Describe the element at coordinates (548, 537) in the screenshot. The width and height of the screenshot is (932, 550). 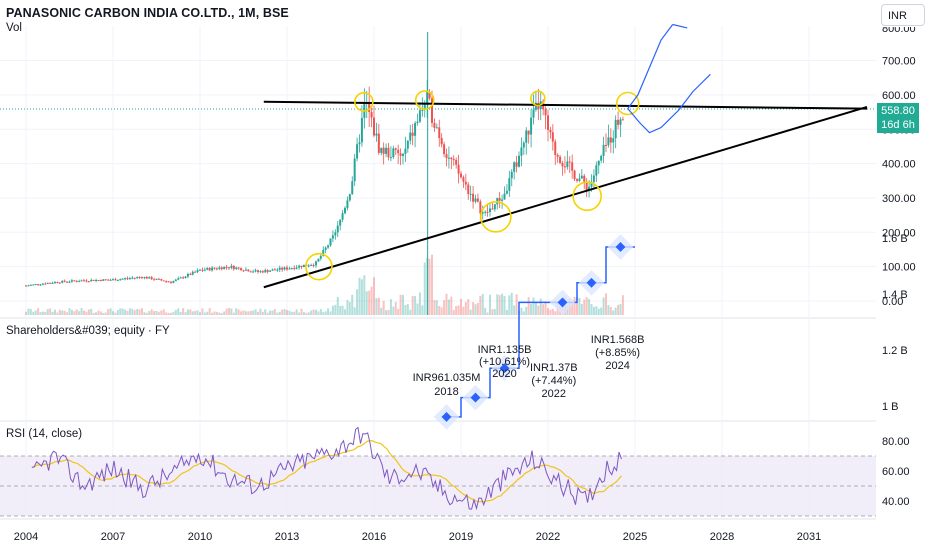
I see `time-tick-label: 2022` at that location.